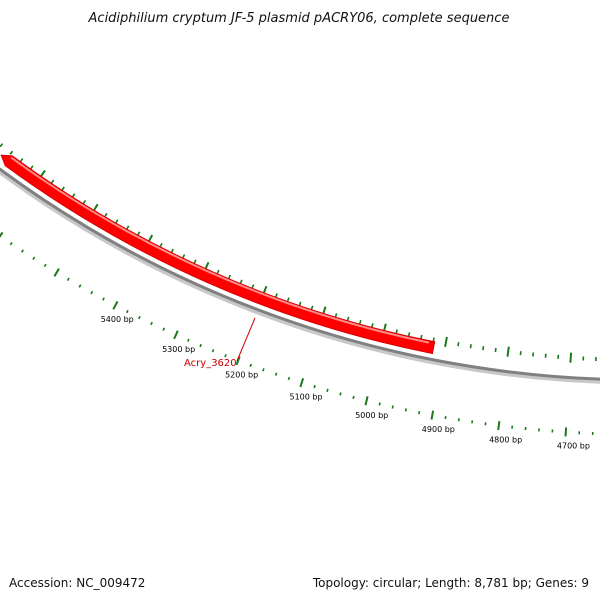  I want to click on scale-label-4900: 4900 bp, so click(438, 429).